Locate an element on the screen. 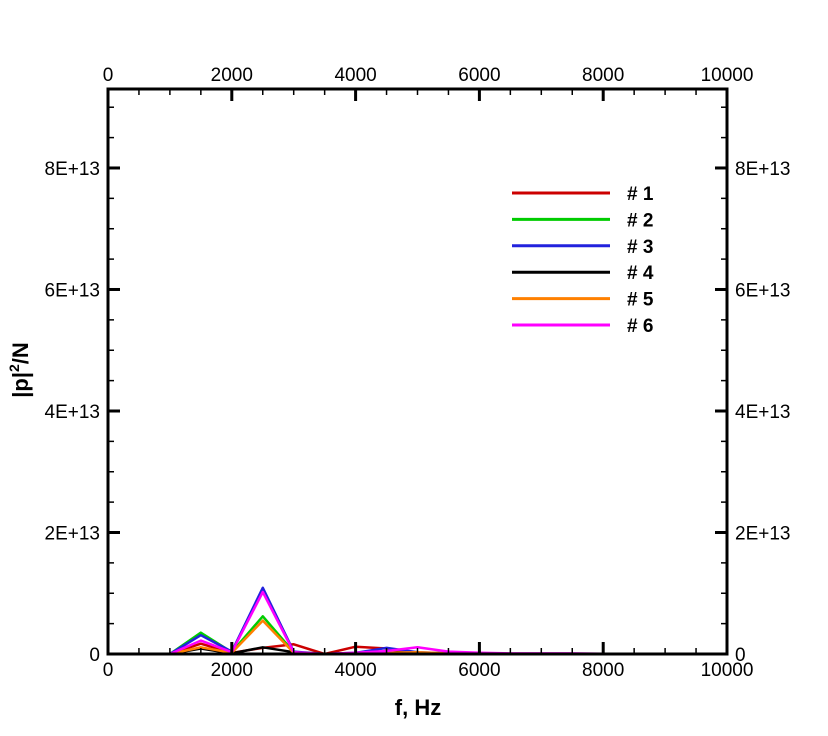 The width and height of the screenshot is (828, 736). y-tick-label-left: 8E+13 is located at coordinates (72, 169).